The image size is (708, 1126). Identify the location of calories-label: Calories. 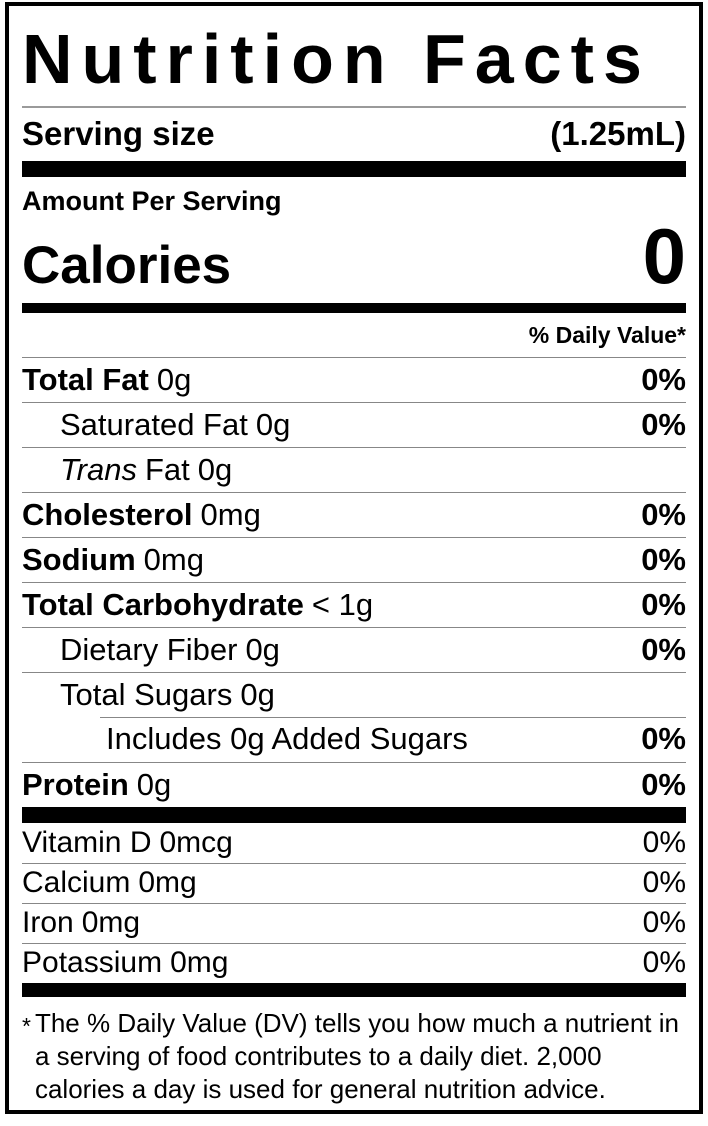
(127, 265).